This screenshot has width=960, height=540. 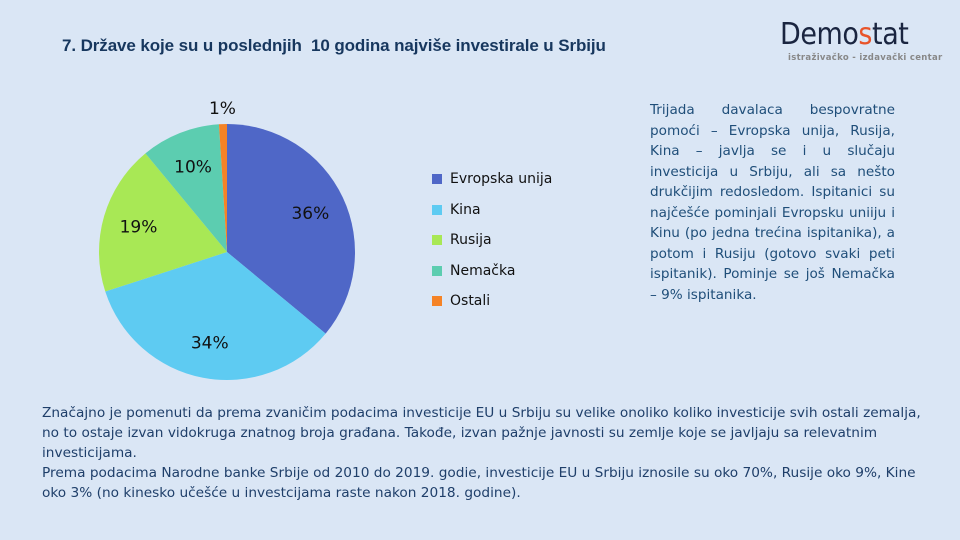 I want to click on demostat-logo: Demostat istraživačko - izdavački centar, so click(x=861, y=42).